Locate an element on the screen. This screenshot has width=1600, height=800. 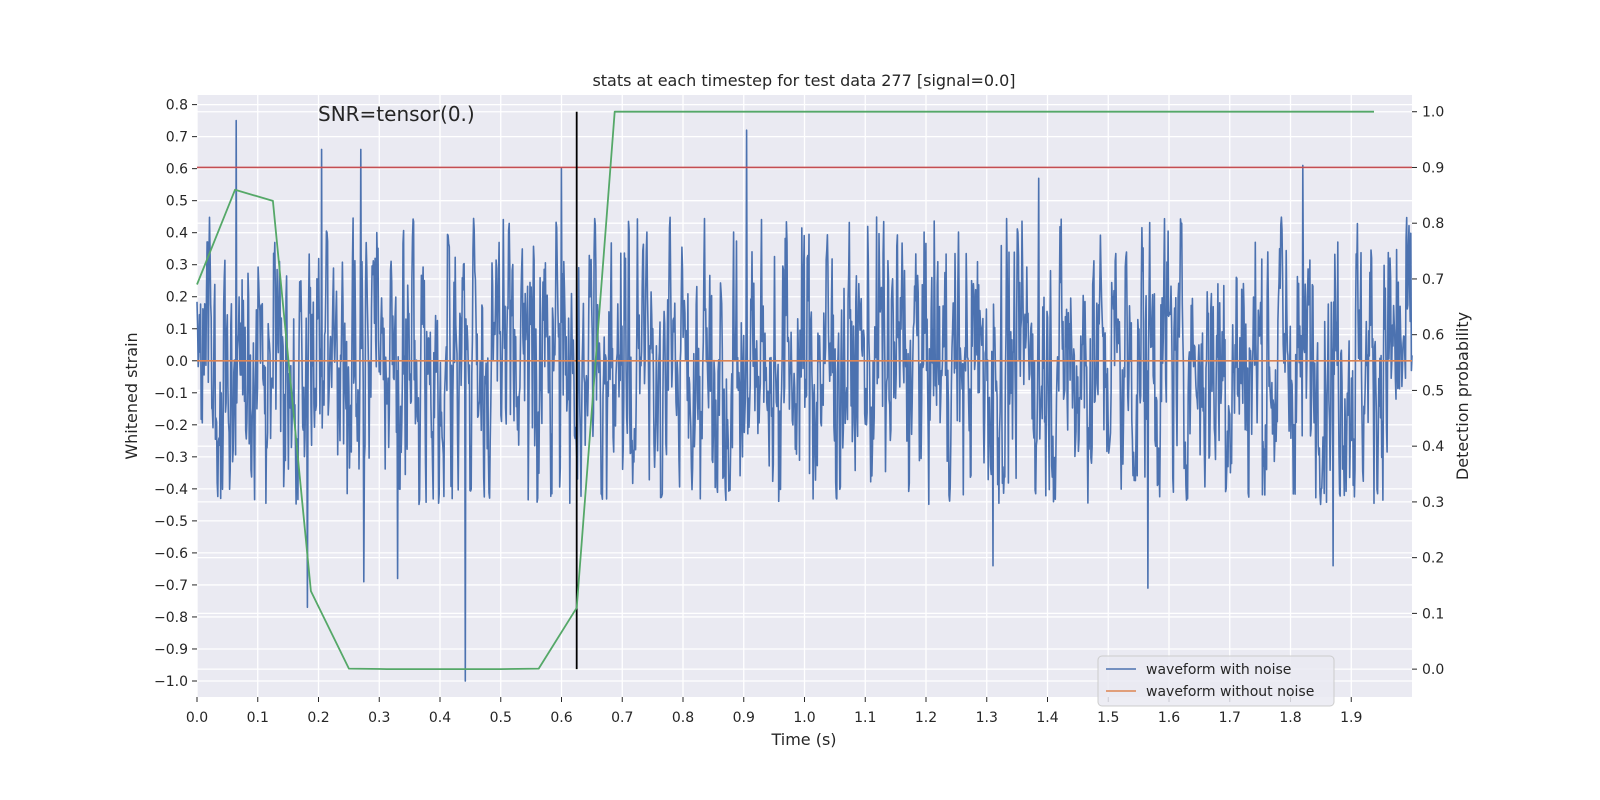
y-right-tick-label: 1.0 is located at coordinates (1433, 113).